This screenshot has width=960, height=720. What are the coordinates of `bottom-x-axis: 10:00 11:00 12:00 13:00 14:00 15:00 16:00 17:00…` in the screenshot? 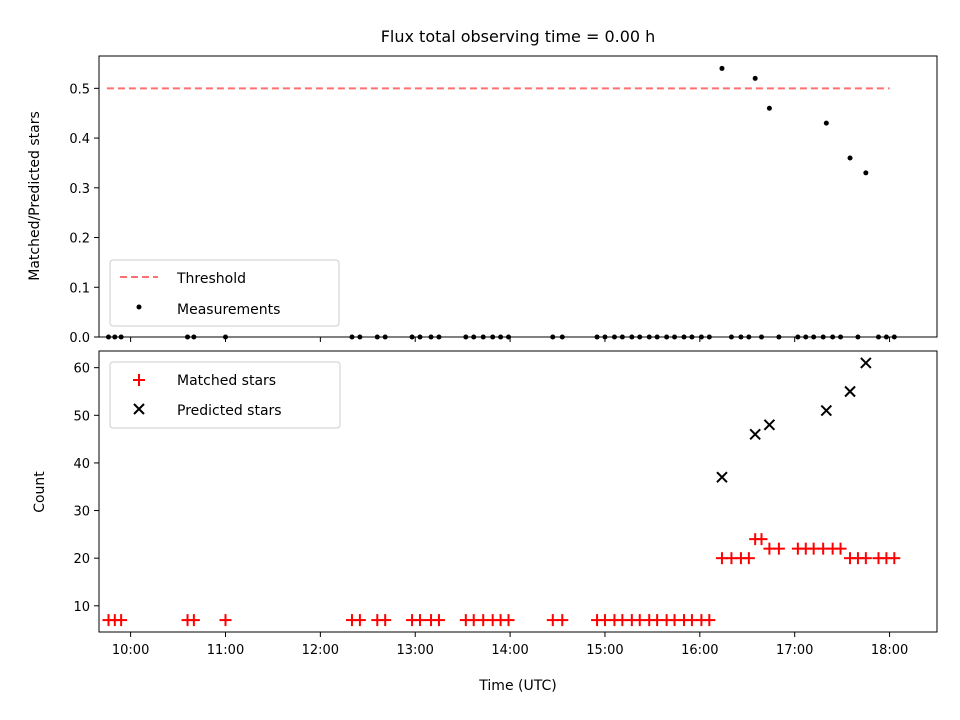 It's located at (510, 645).